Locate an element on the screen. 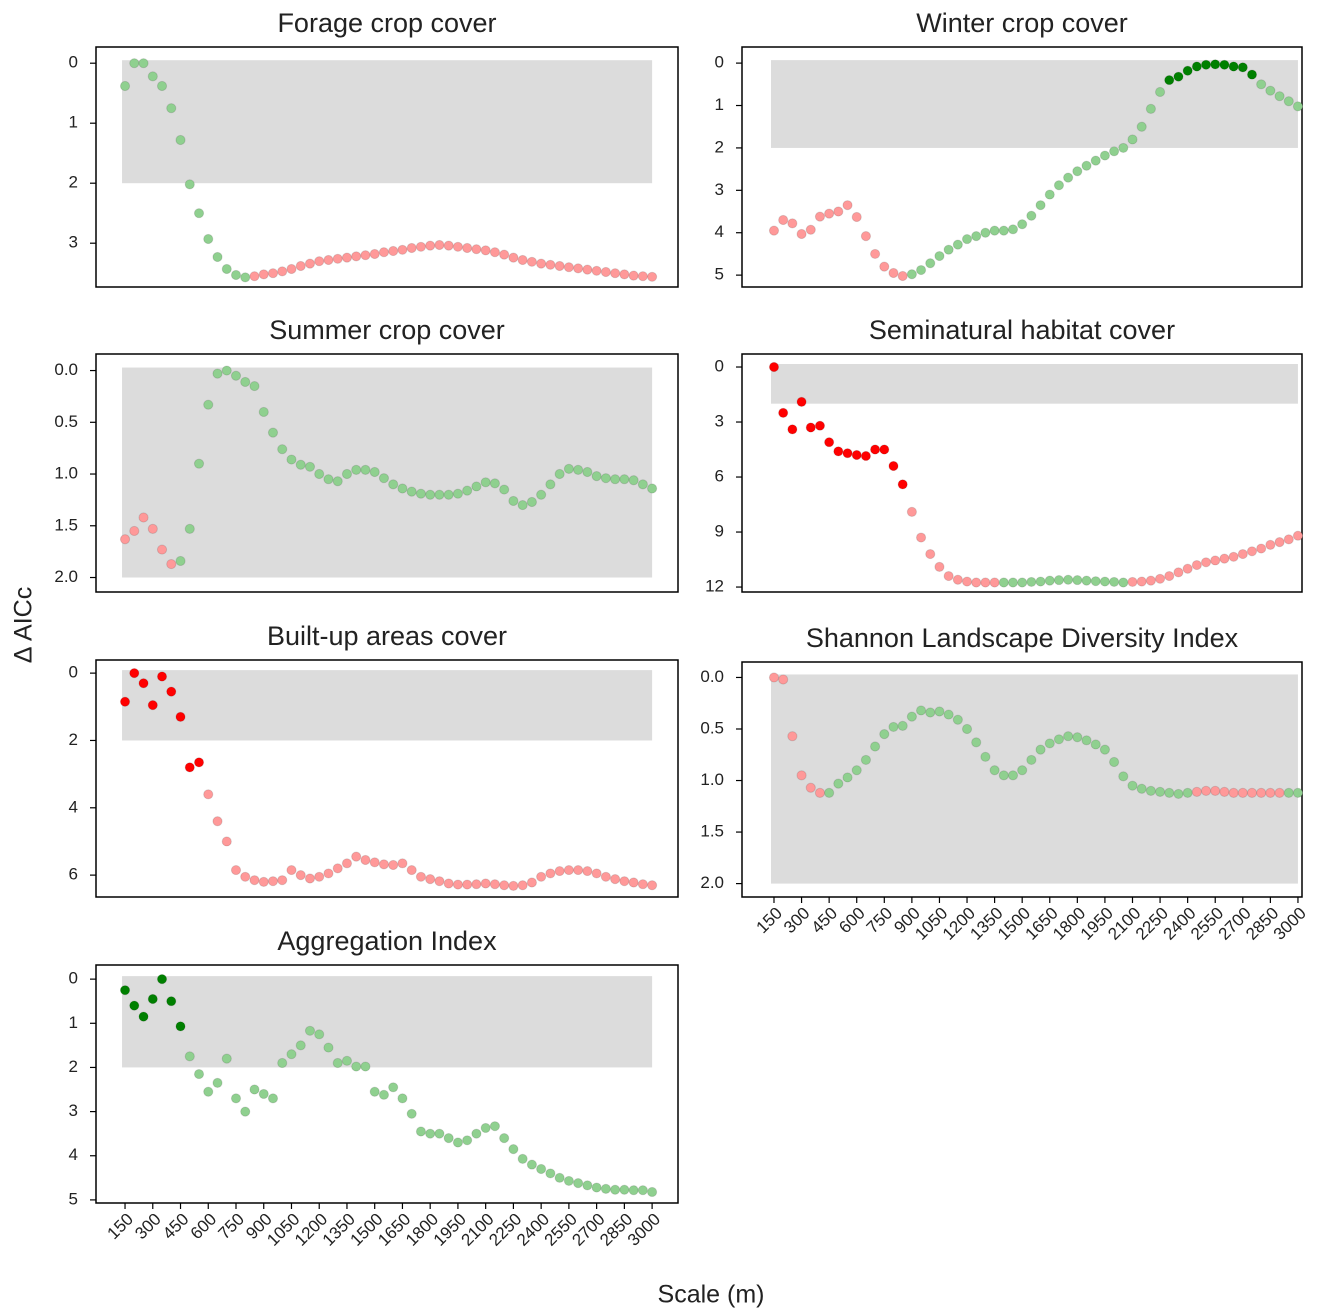 This screenshot has height=1311, width=1331. x-tick-label: 300 is located at coordinates (147, 1226).